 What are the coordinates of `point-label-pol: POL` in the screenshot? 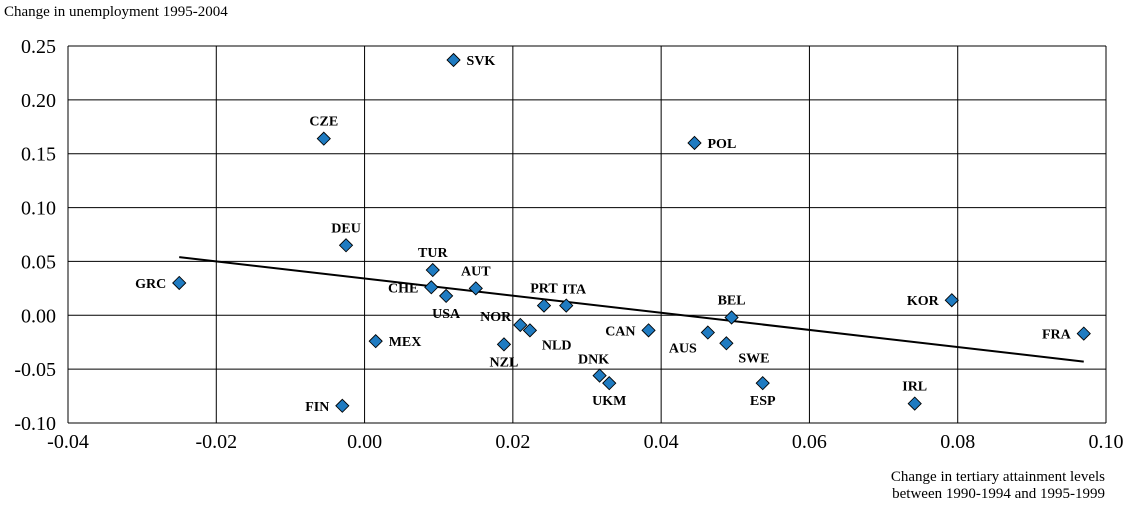 It's located at (722, 144).